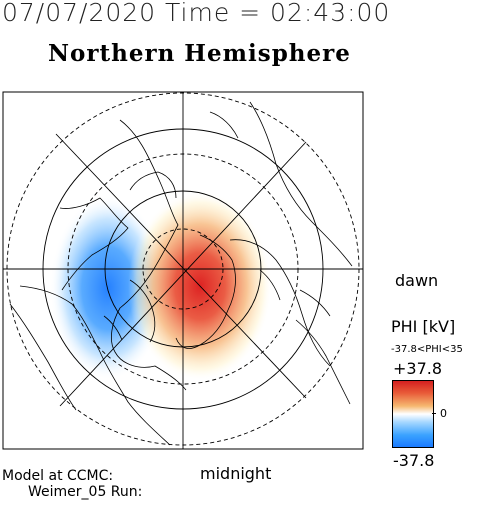  I want to click on hemisphere-title: Northern Hemisphere, so click(199, 53).